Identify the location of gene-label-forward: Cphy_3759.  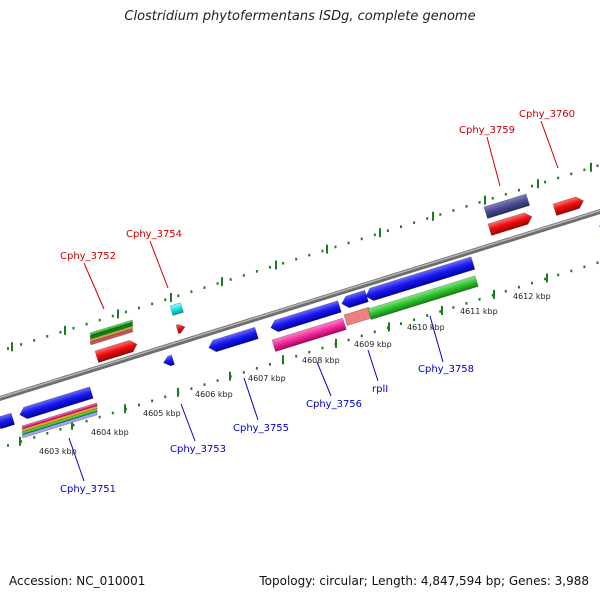
(487, 130).